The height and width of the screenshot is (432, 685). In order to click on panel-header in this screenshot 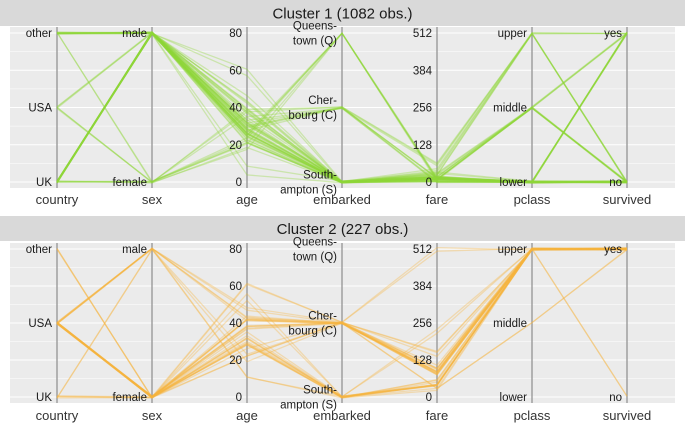, I will do `click(342, 13)`.